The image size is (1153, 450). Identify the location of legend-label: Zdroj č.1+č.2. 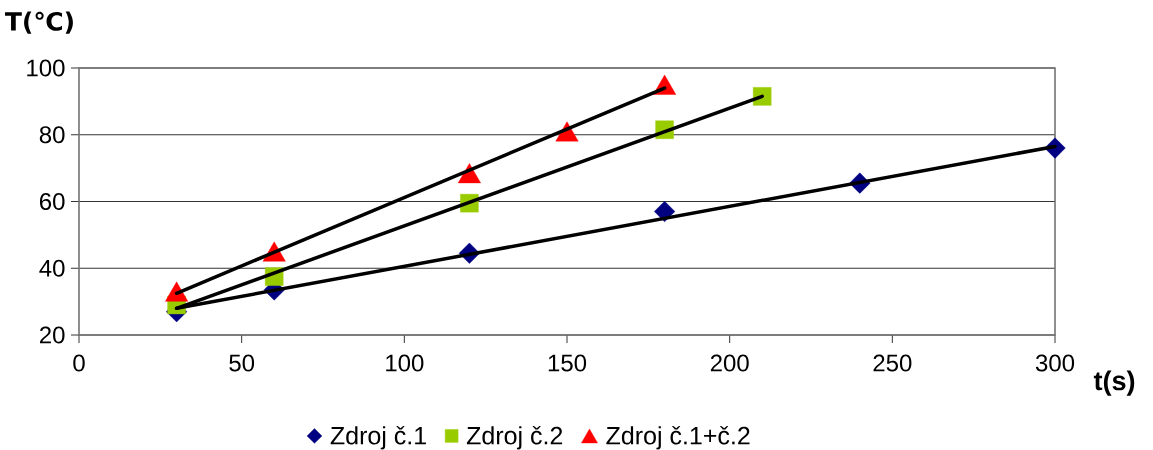
(678, 438).